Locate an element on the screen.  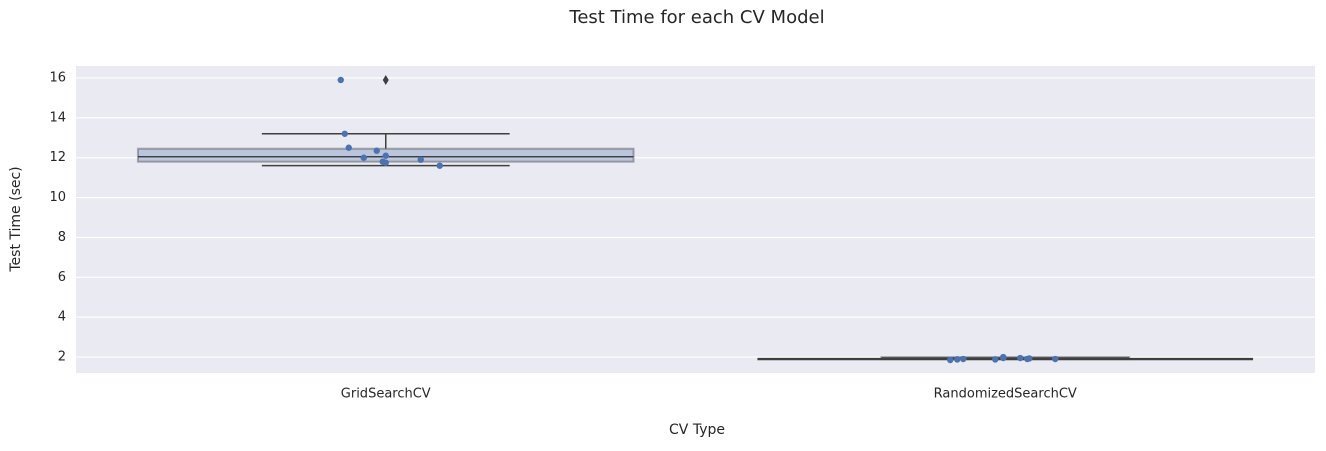
y-tick-label: 8 is located at coordinates (62, 237).